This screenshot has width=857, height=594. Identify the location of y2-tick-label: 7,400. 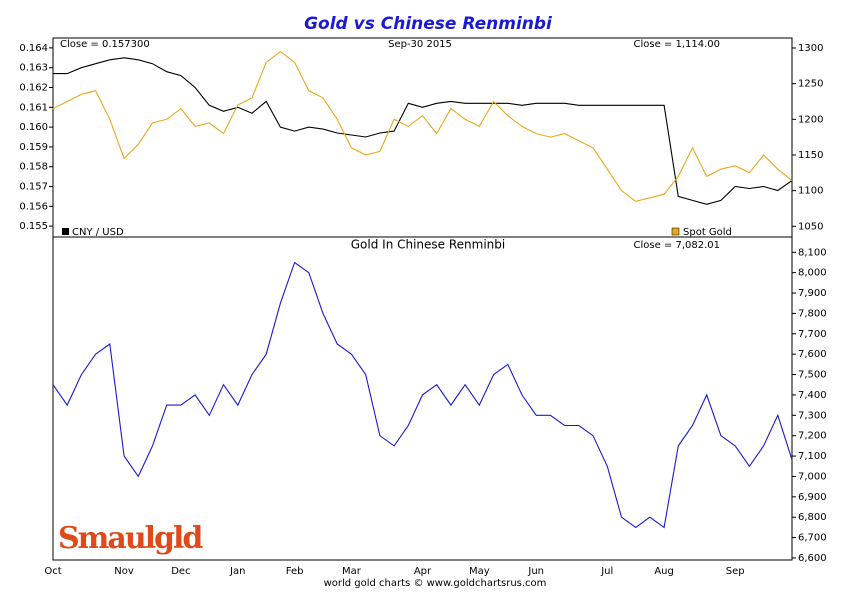
(812, 395).